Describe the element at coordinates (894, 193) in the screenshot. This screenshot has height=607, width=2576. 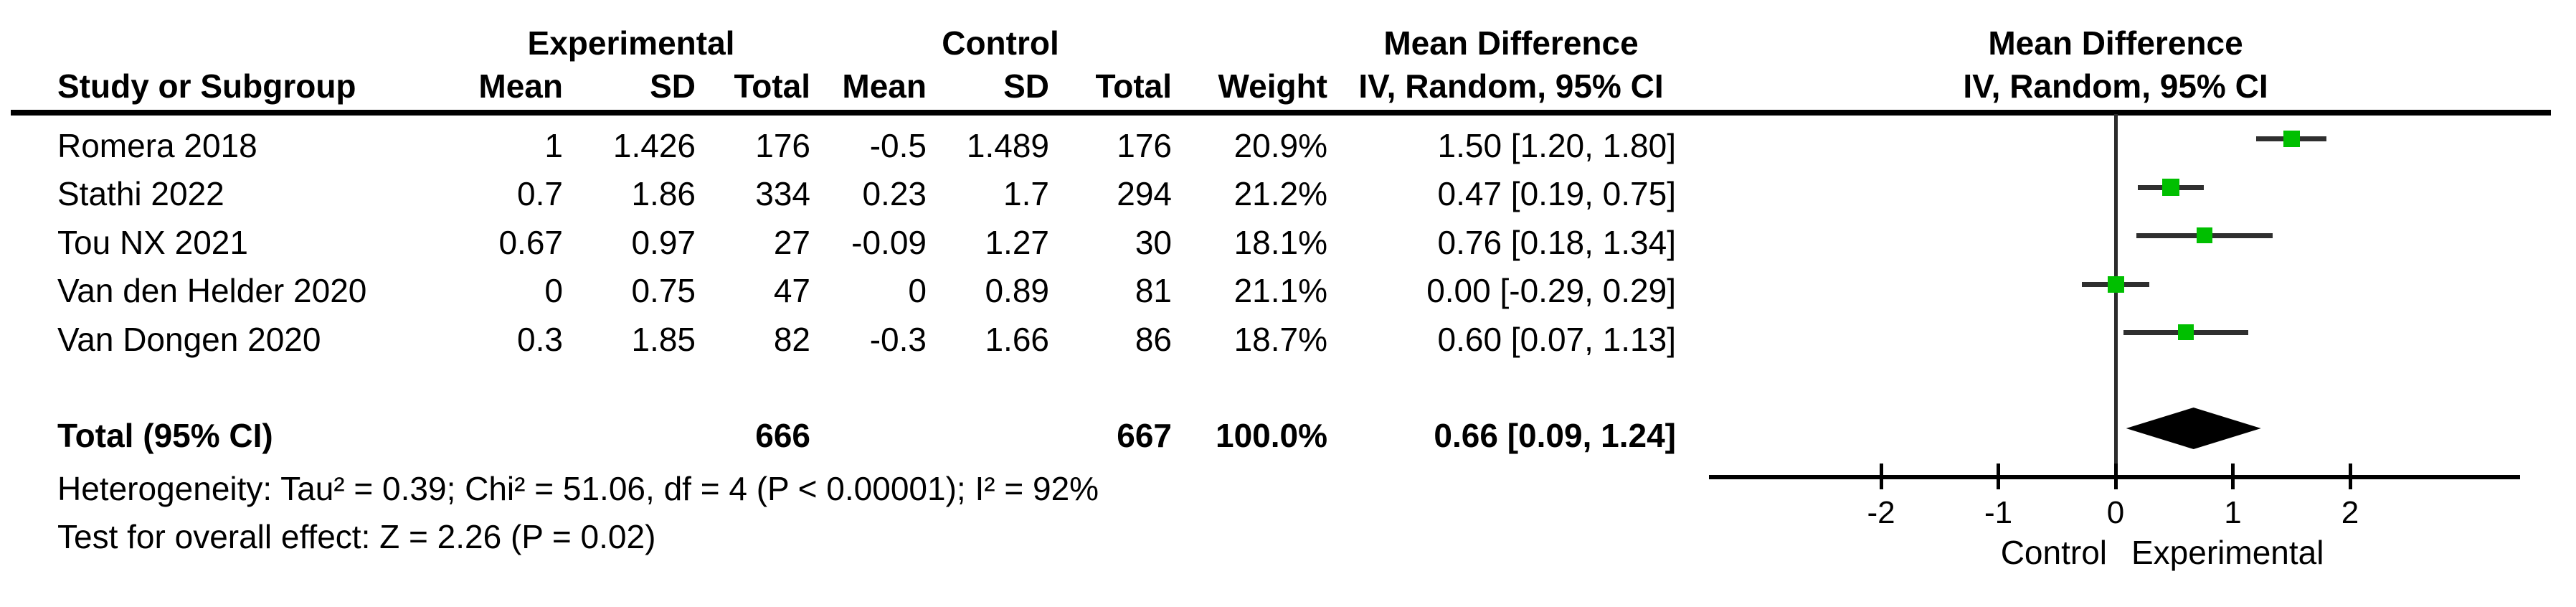
I see `ctrl-mean-cell: 0.23` at that location.